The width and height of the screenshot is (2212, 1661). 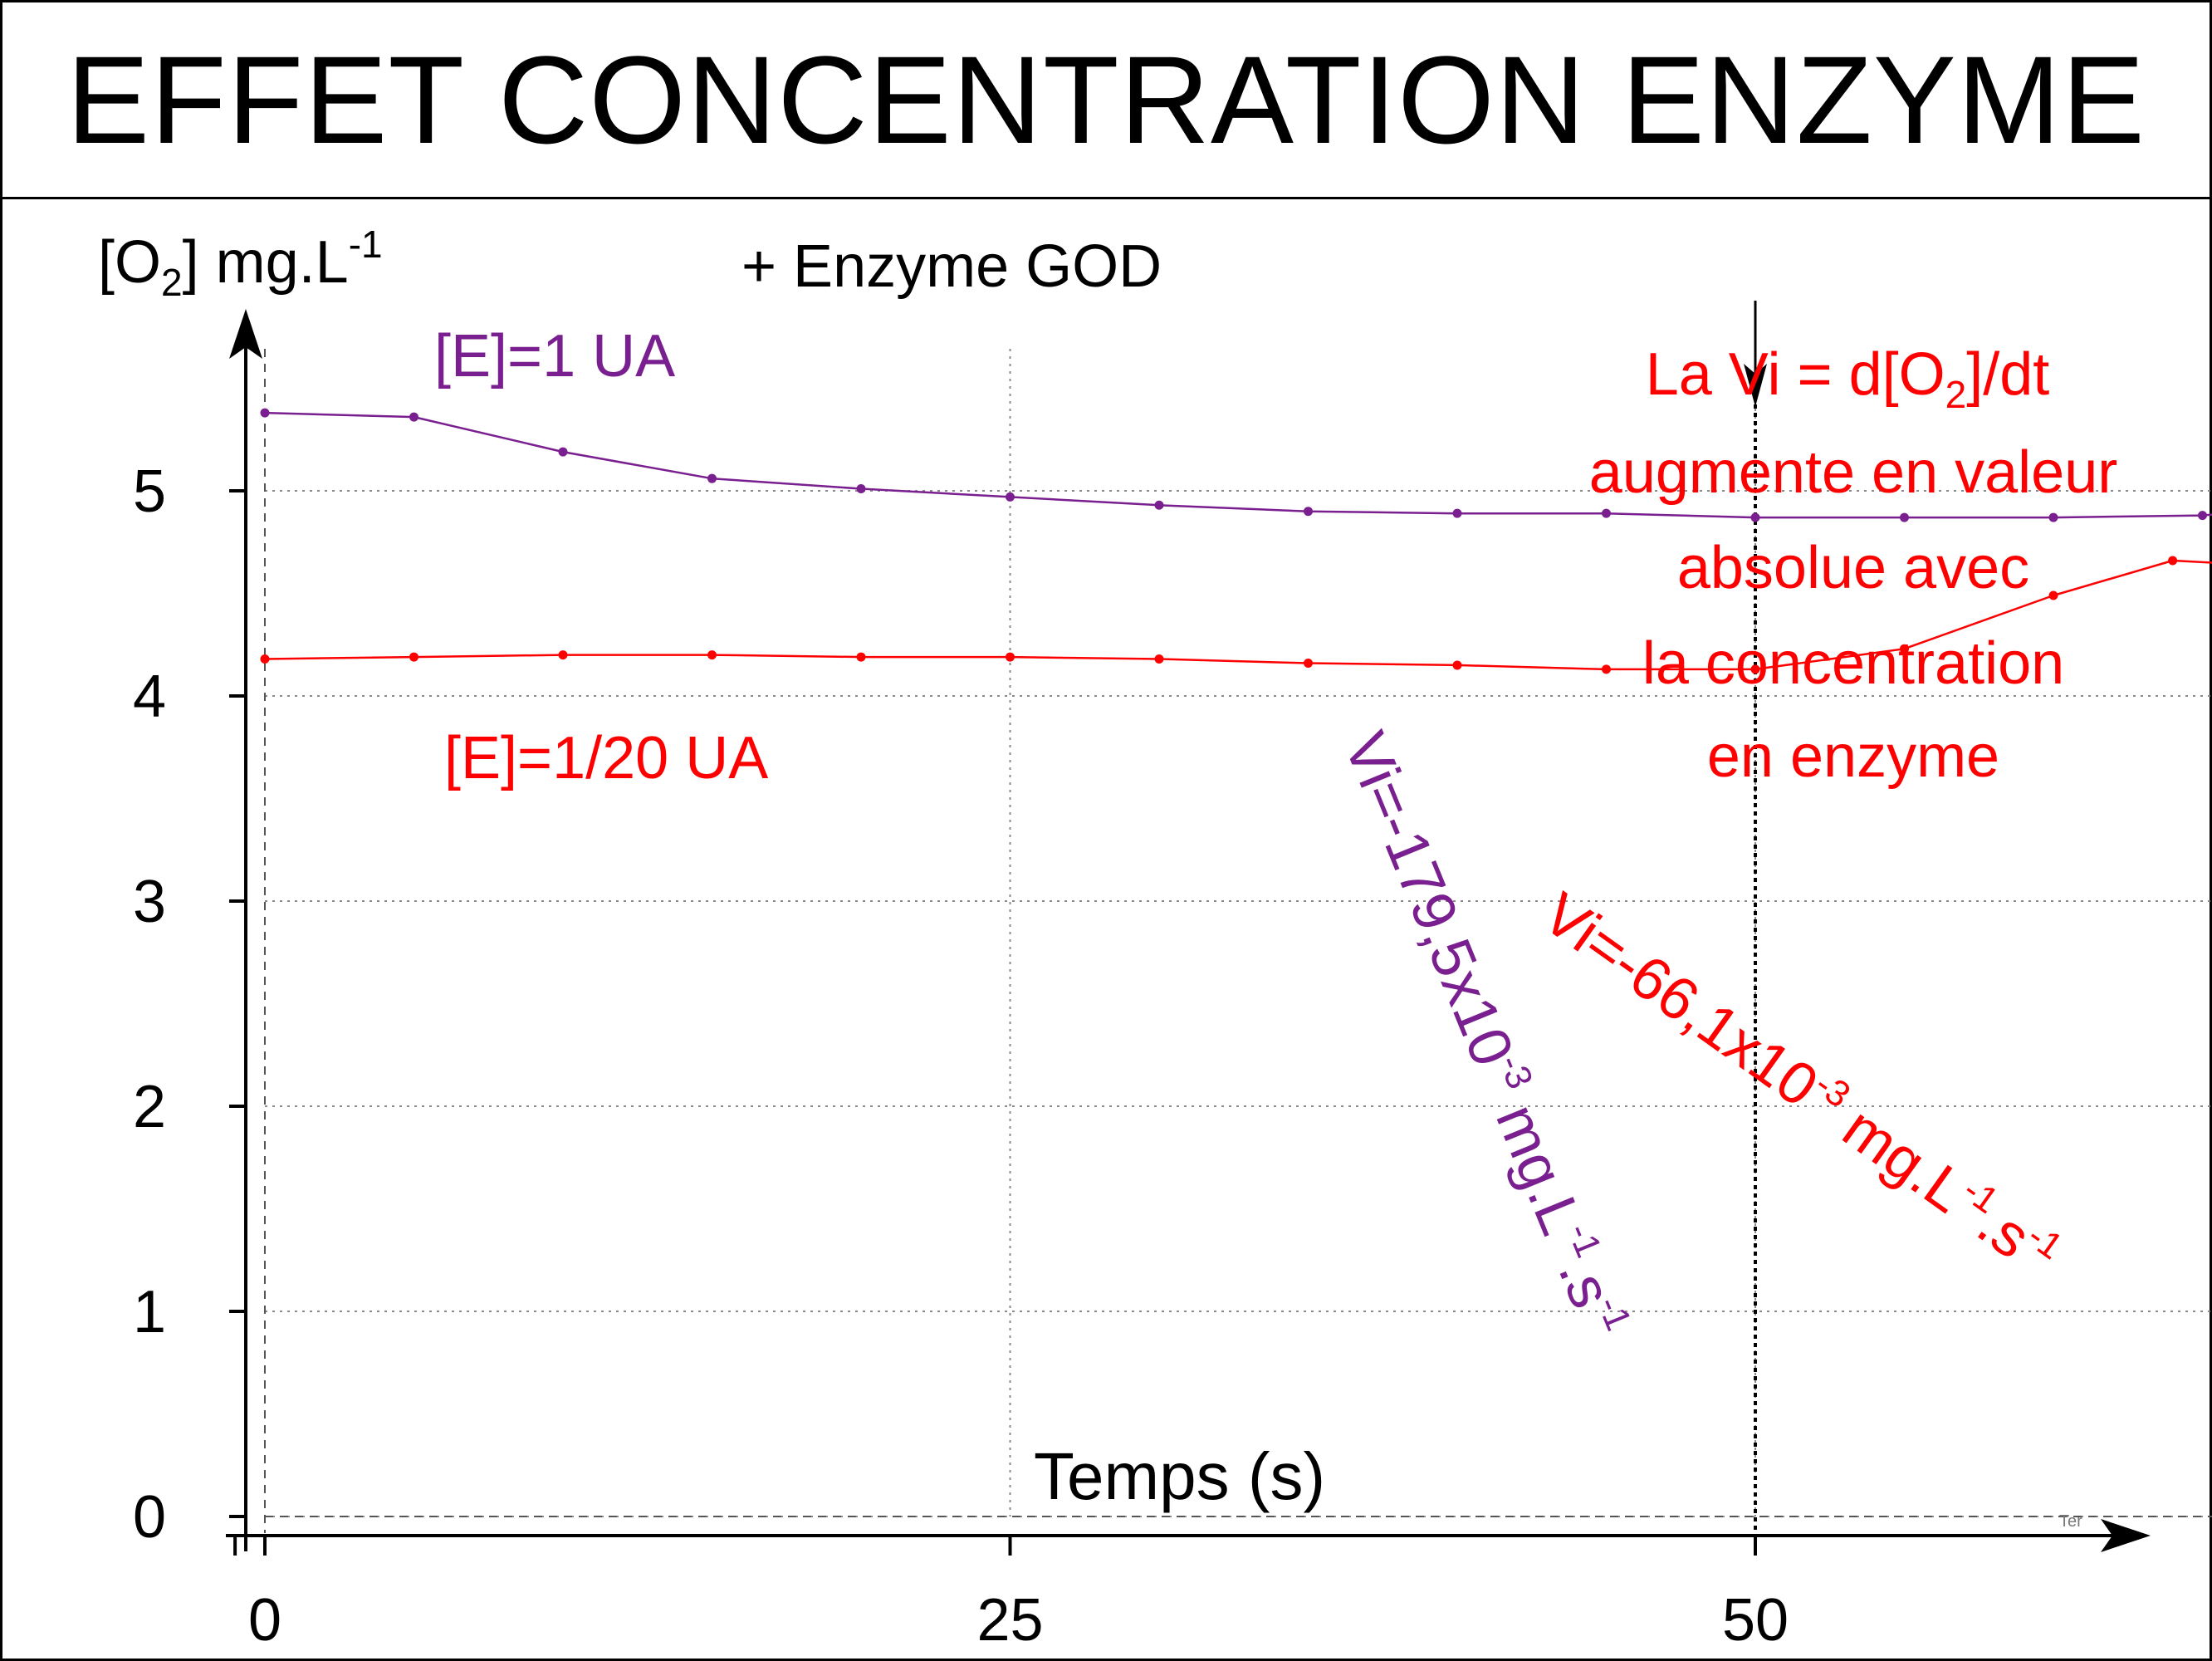 I want to click on annotation-line-5: en enzyme, so click(x=1853, y=756).